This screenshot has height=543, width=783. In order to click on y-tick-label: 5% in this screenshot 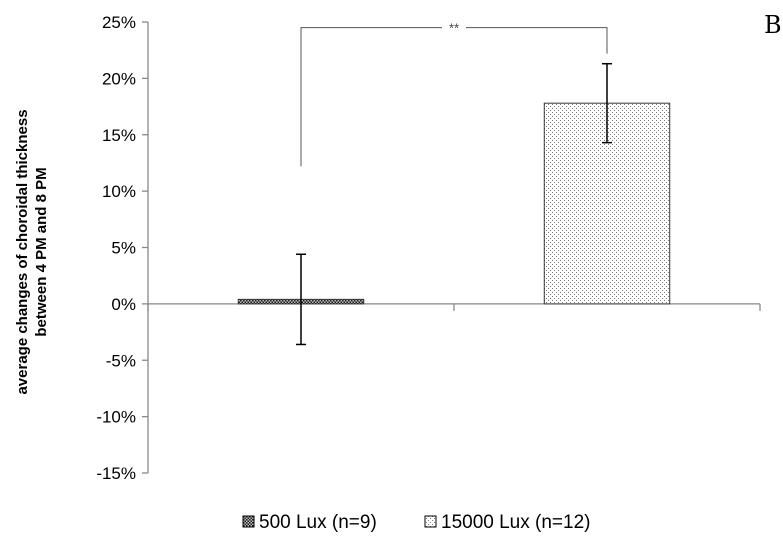, I will do `click(123, 248)`.